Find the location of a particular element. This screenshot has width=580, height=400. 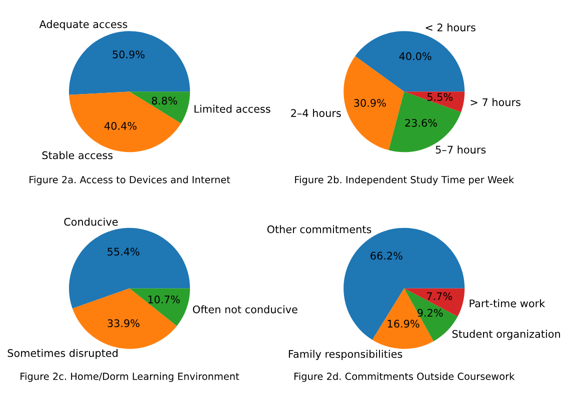

data-label: 33.9% is located at coordinates (124, 323).